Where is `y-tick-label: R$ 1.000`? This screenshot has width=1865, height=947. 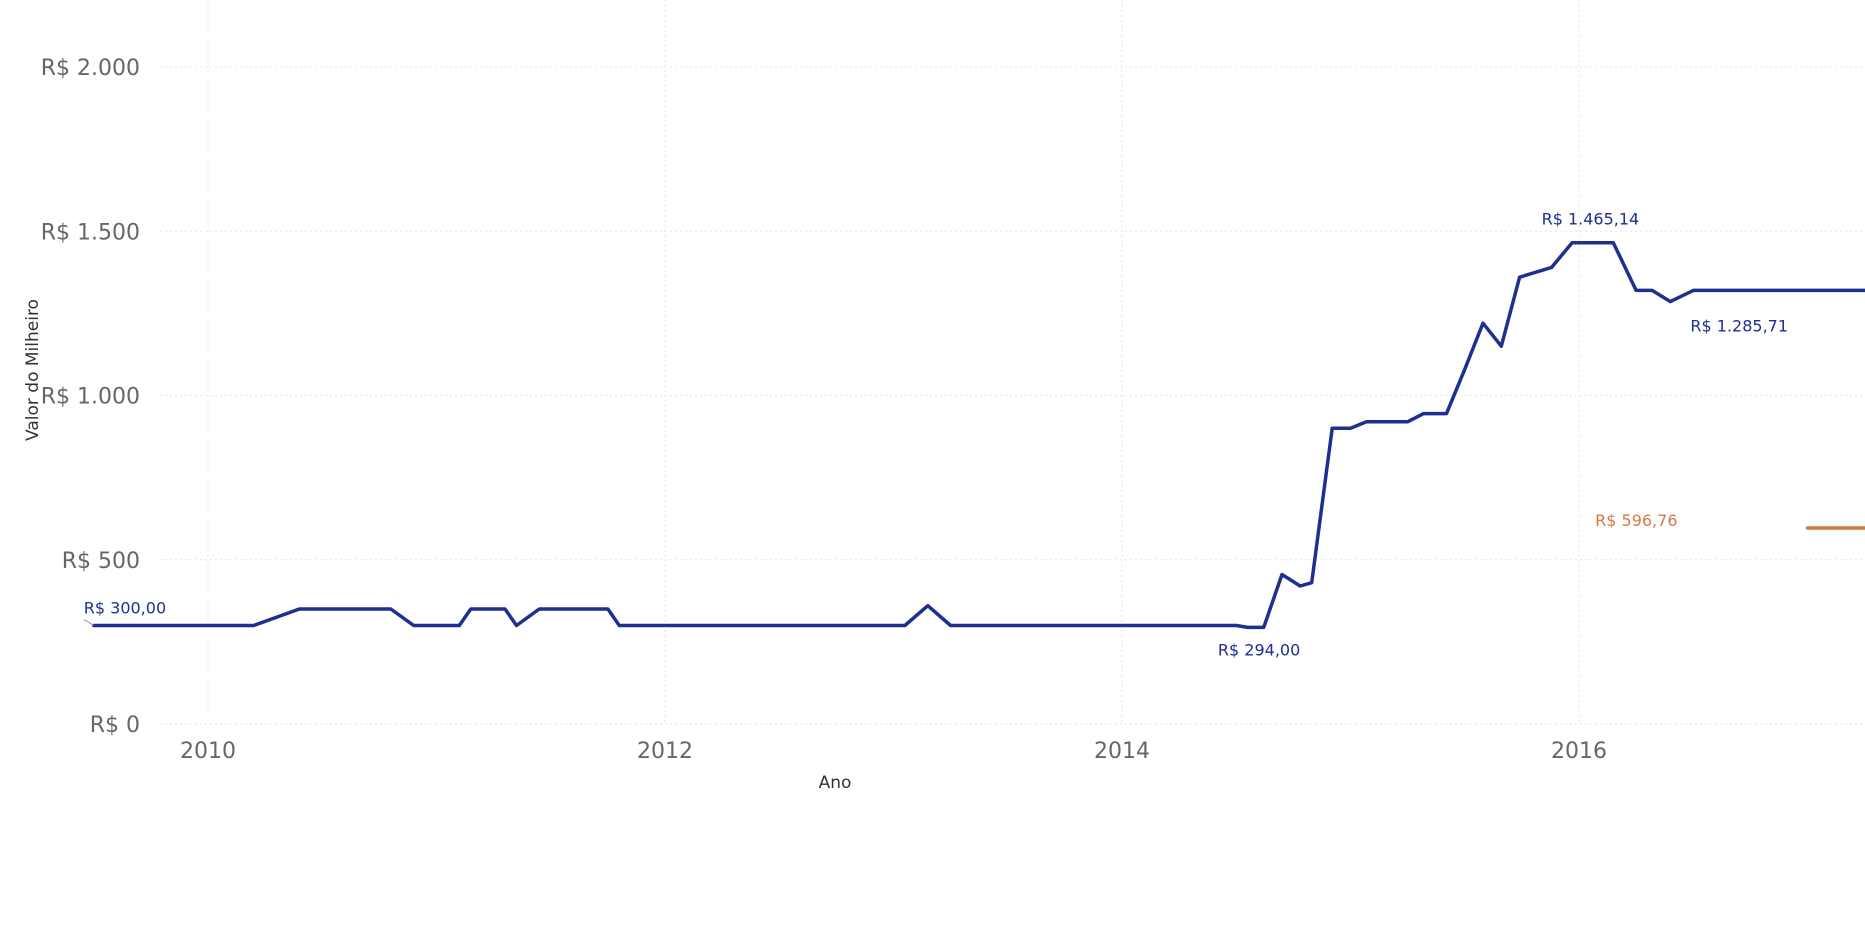 y-tick-label: R$ 1.000 is located at coordinates (90, 397).